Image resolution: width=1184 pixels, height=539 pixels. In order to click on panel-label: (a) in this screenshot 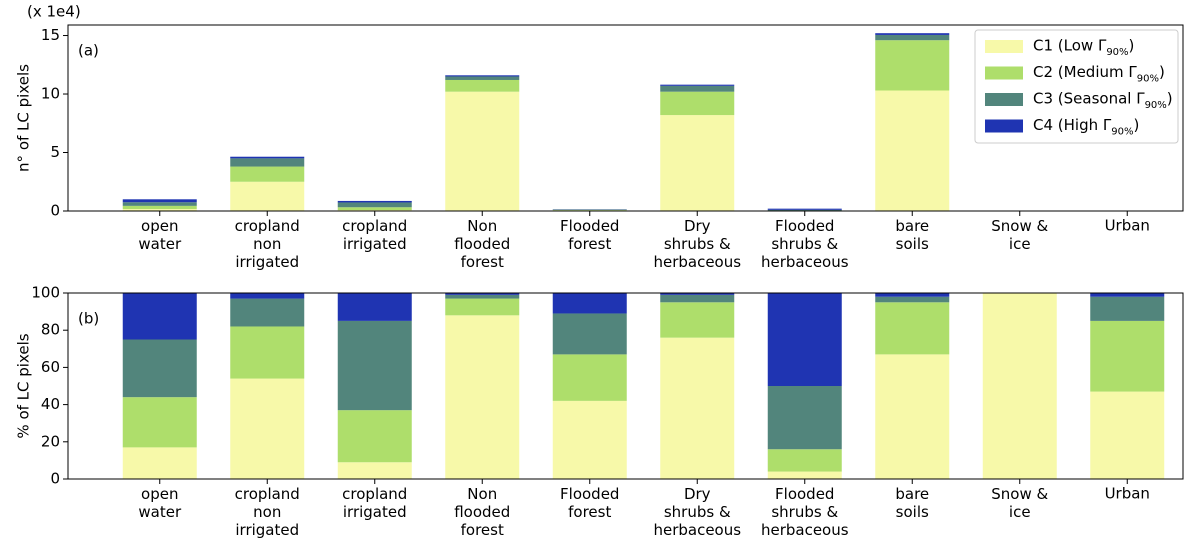, I will do `click(88, 51)`.